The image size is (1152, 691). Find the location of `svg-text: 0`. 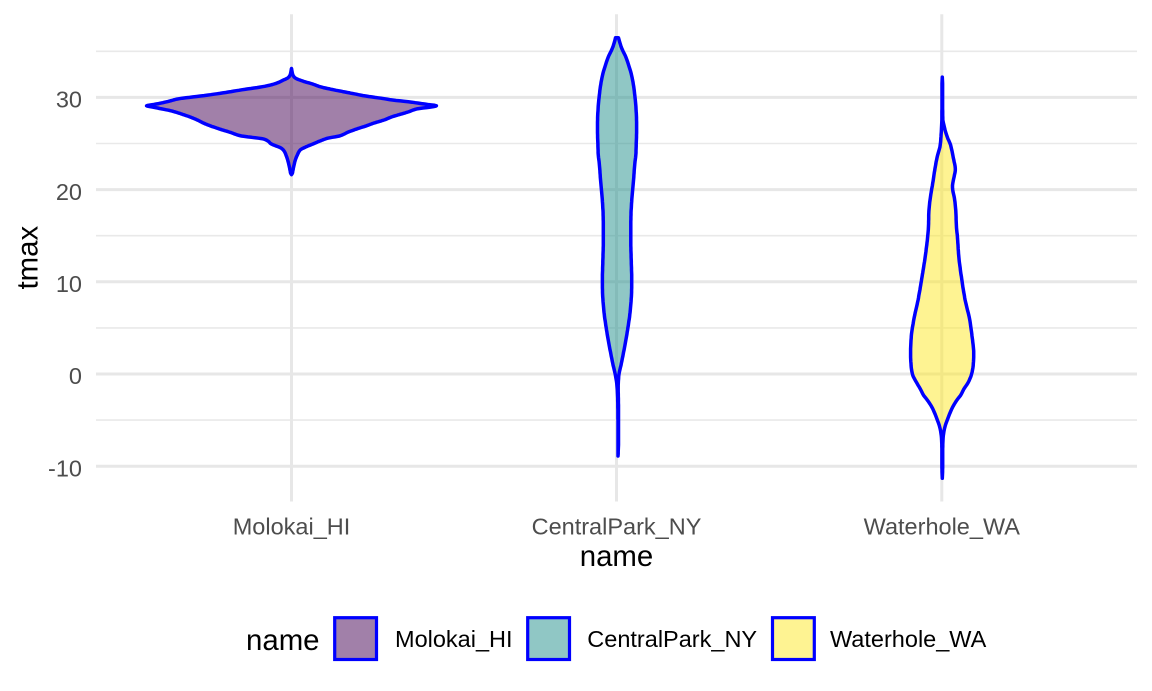

svg-text: 0 is located at coordinates (75, 376).